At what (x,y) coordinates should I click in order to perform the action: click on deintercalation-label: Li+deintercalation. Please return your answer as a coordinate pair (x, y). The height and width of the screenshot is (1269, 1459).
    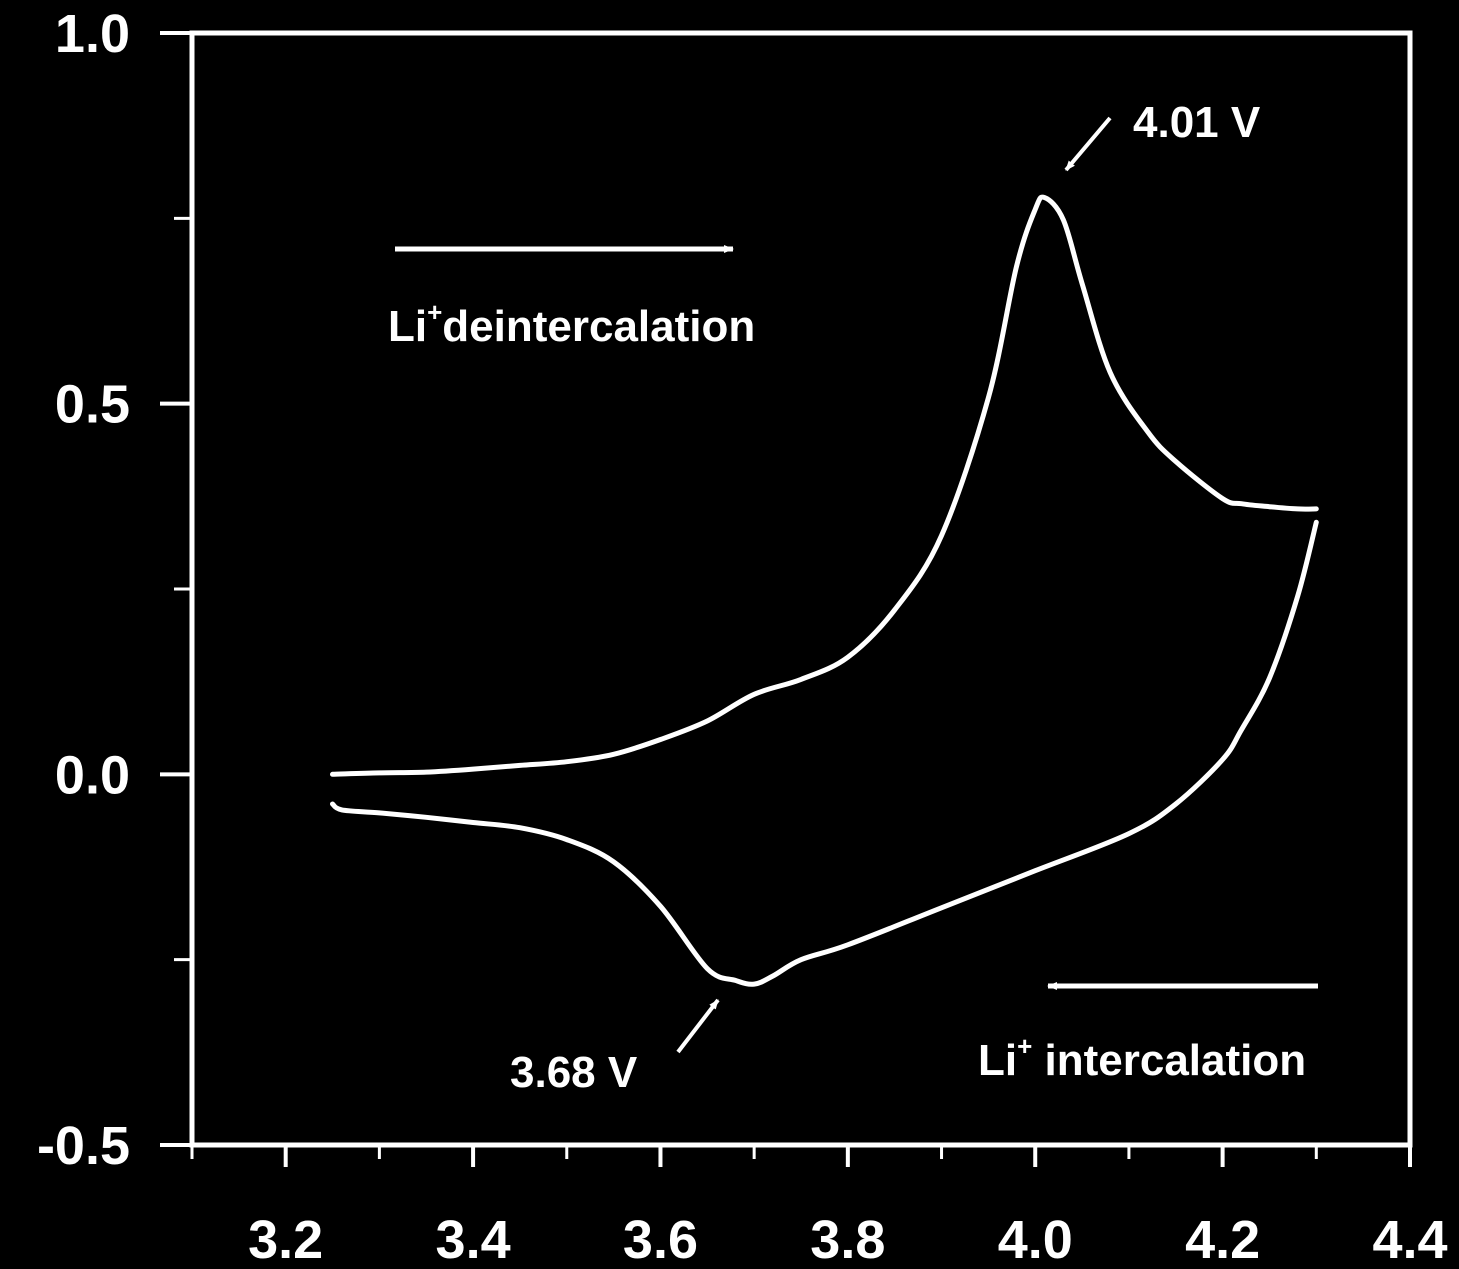
    Looking at the image, I should click on (571, 324).